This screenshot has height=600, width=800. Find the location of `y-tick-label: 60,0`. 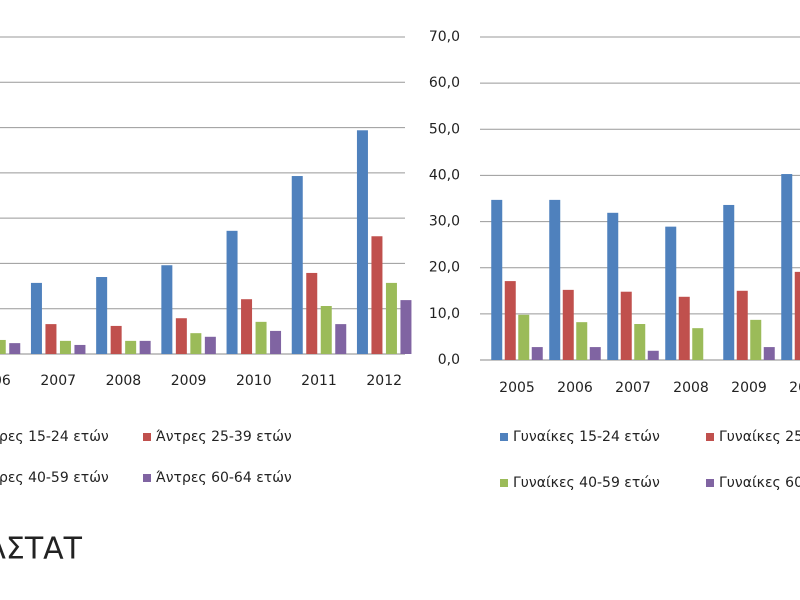

y-tick-label: 60,0 is located at coordinates (444, 83).